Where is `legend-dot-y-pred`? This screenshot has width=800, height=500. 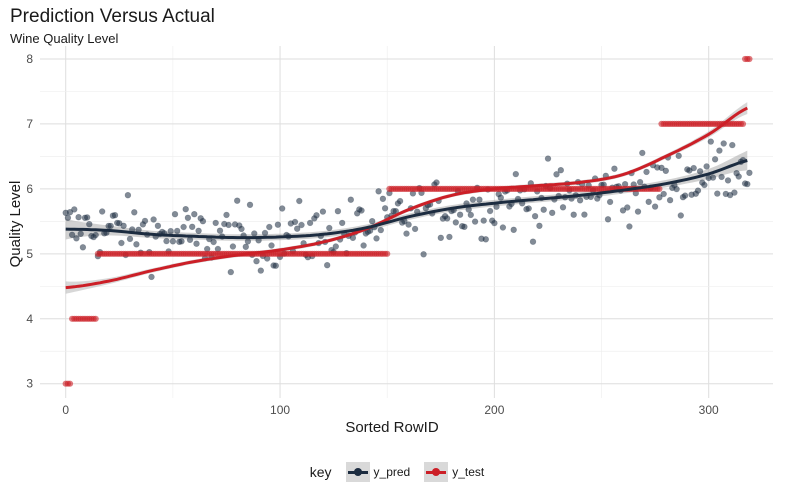
legend-dot-y-pred is located at coordinates (357, 472).